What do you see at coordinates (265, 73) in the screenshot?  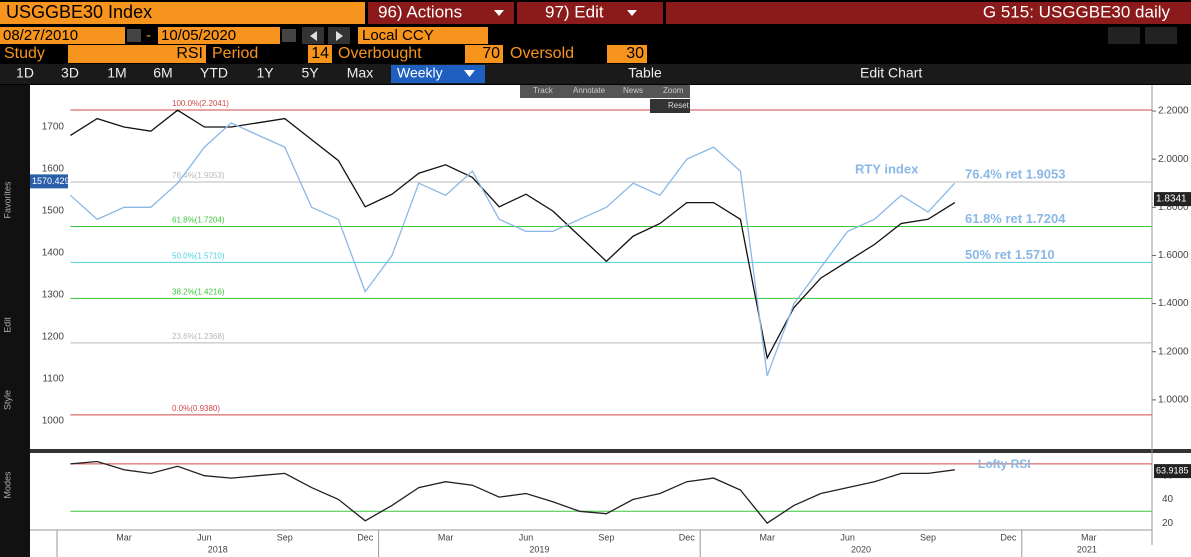 I see `period-button: 1Y` at bounding box center [265, 73].